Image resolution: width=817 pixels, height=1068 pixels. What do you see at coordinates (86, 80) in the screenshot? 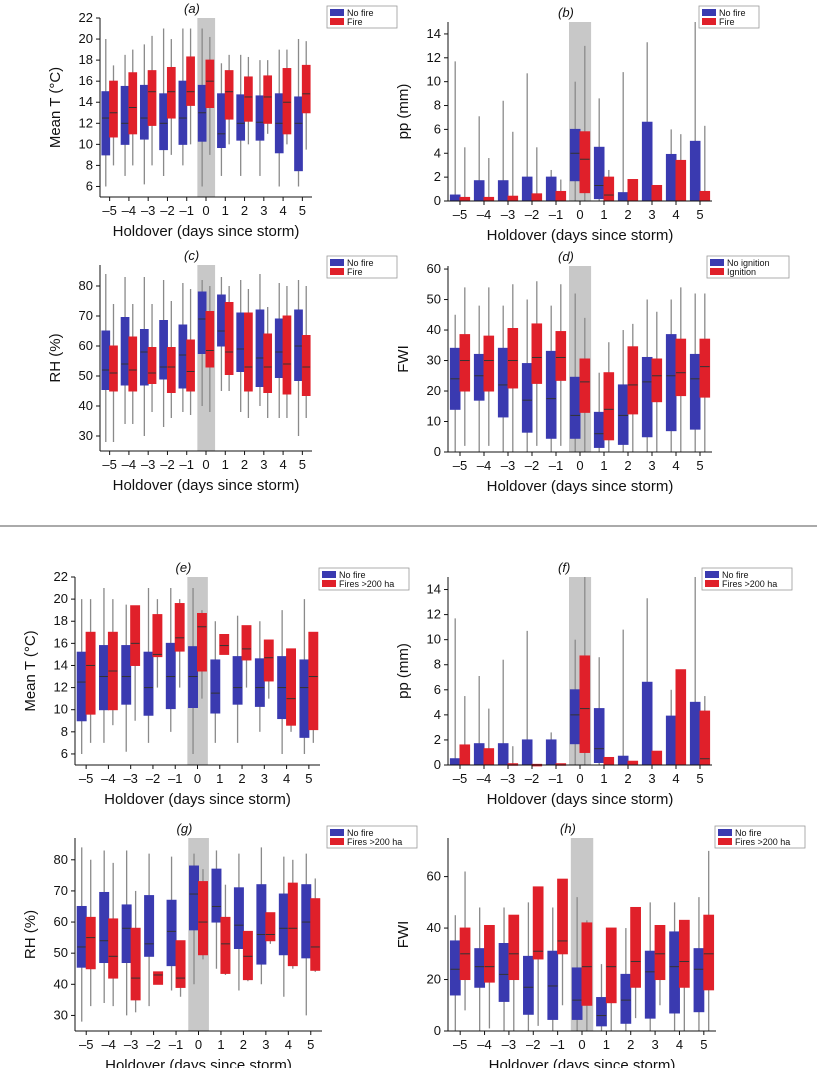
I see `y-tick-label: 16` at bounding box center [86, 80].